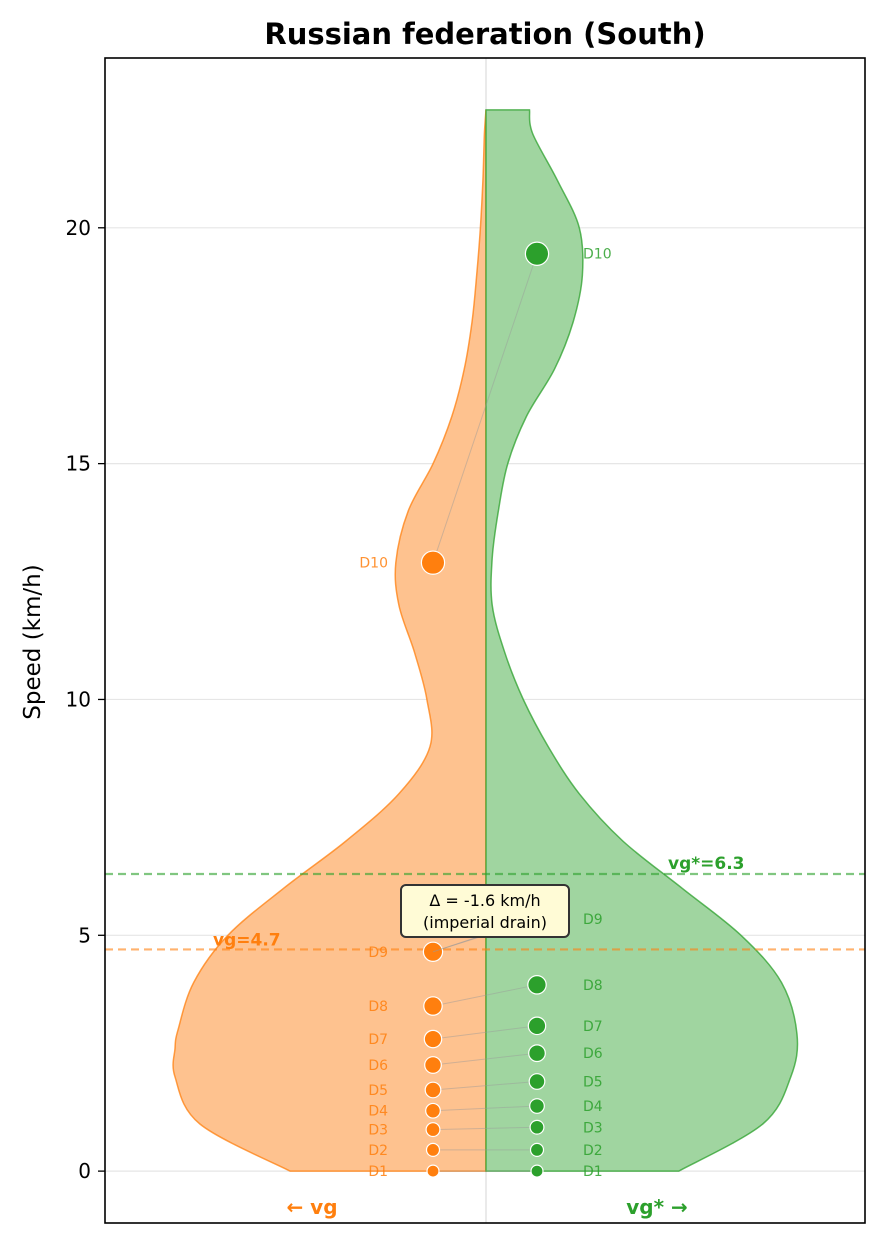  Describe the element at coordinates (433, 1149) in the screenshot. I see `decile-point-vg-d2` at that location.